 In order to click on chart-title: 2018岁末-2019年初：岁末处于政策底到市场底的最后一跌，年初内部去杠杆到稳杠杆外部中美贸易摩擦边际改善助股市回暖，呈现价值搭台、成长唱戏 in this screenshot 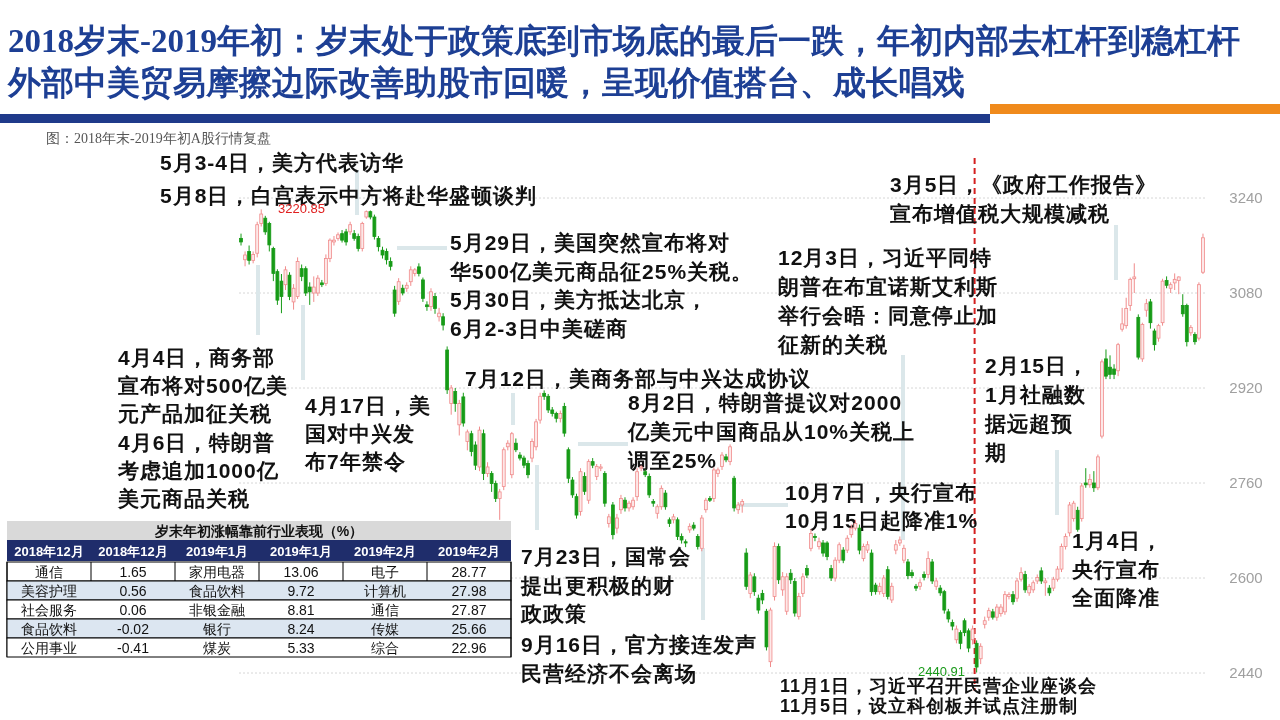, I will do `click(623, 62)`.